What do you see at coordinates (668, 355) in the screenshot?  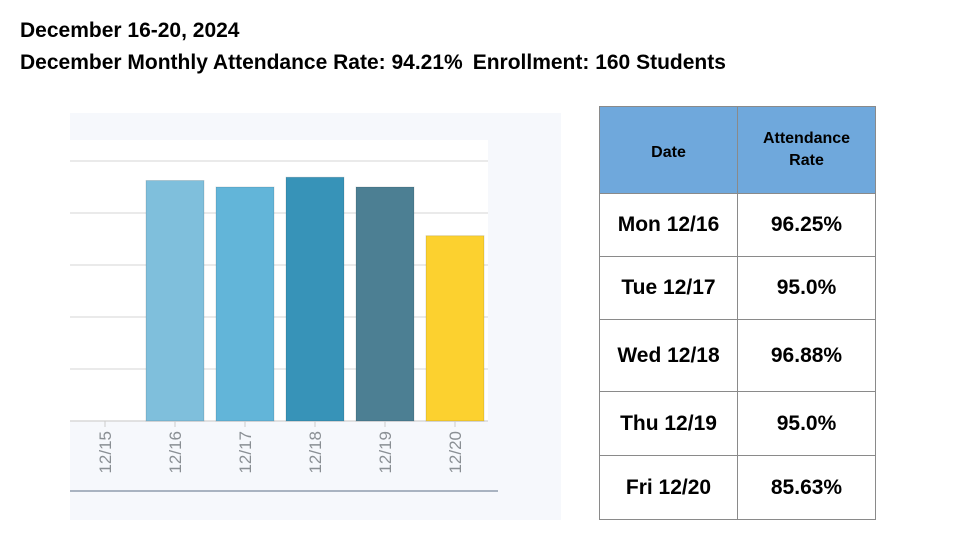 I see `row-date: Wed 12/18` at bounding box center [668, 355].